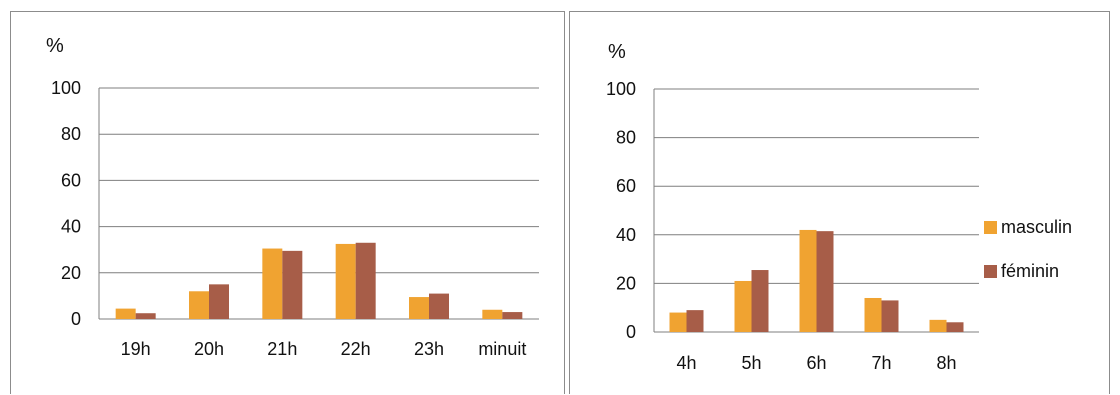 The image size is (1120, 395). Describe the element at coordinates (1036, 227) in the screenshot. I see `legend-label: masculin` at that location.